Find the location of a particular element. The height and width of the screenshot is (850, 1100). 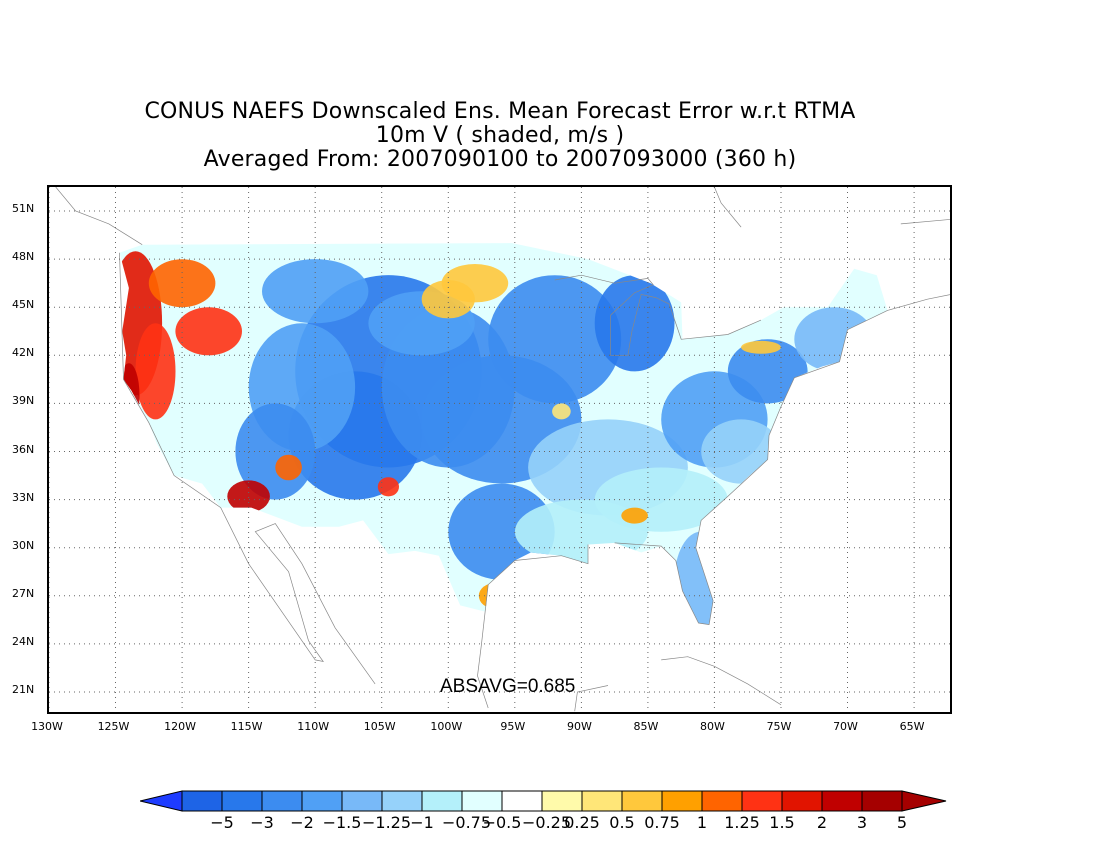

lon-tick-label: 65W is located at coordinates (912, 726).